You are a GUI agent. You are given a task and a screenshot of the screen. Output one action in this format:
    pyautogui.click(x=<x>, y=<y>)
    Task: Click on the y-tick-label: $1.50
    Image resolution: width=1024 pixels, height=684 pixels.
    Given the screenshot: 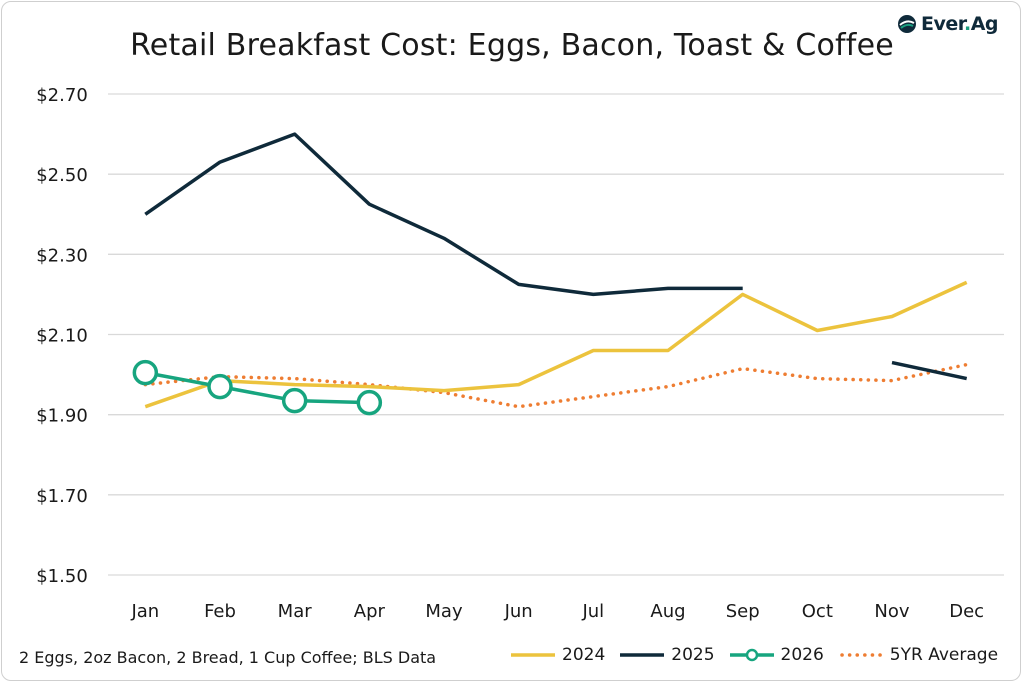 What is the action you would take?
    pyautogui.click(x=62, y=576)
    